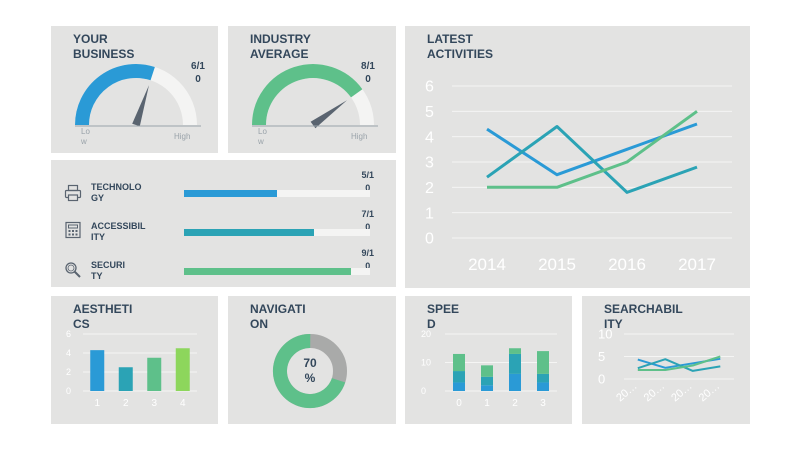 This screenshot has height=450, width=800. What do you see at coordinates (459, 403) in the screenshot?
I see `x-tick-label: 0` at bounding box center [459, 403].